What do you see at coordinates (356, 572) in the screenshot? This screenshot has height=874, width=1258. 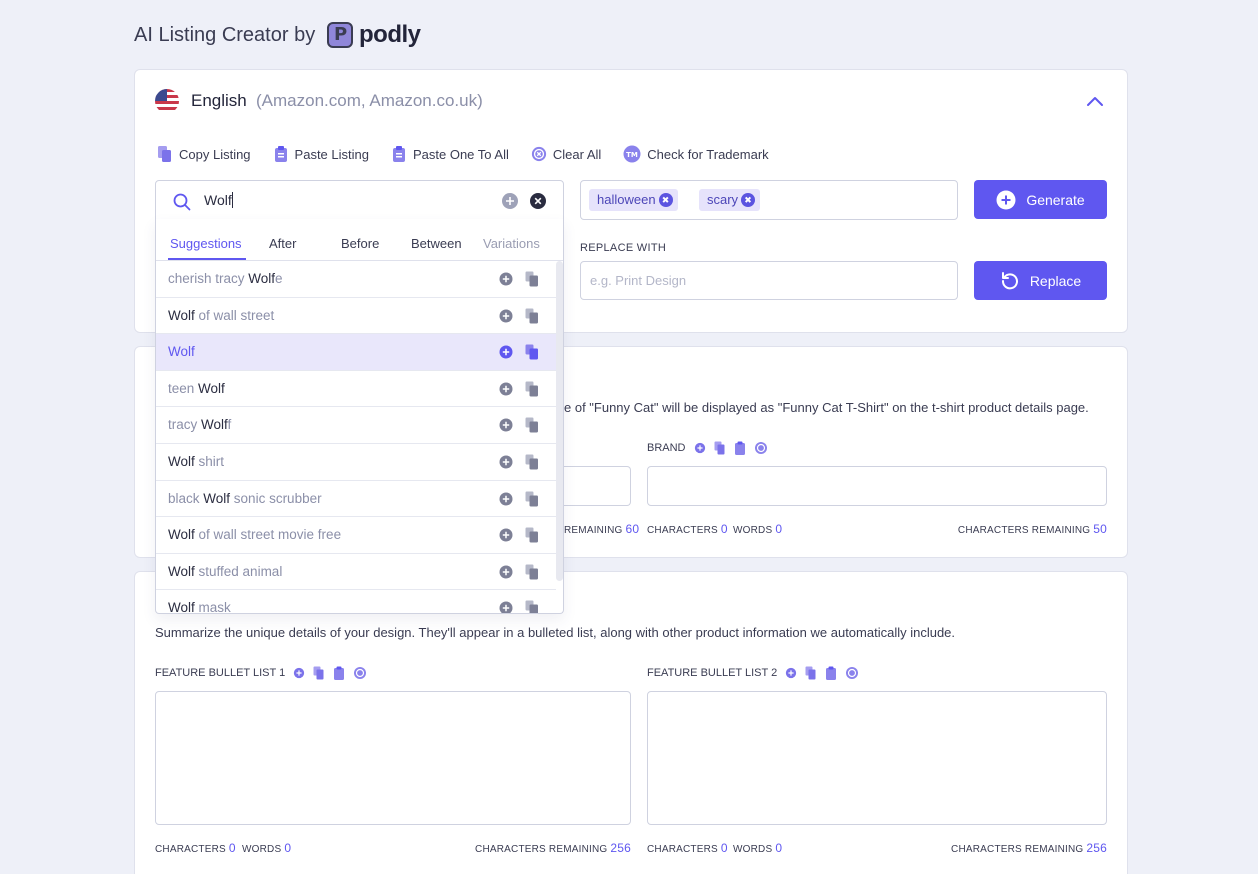 I see `suggestion-row: Wolf stuffed animal` at bounding box center [356, 572].